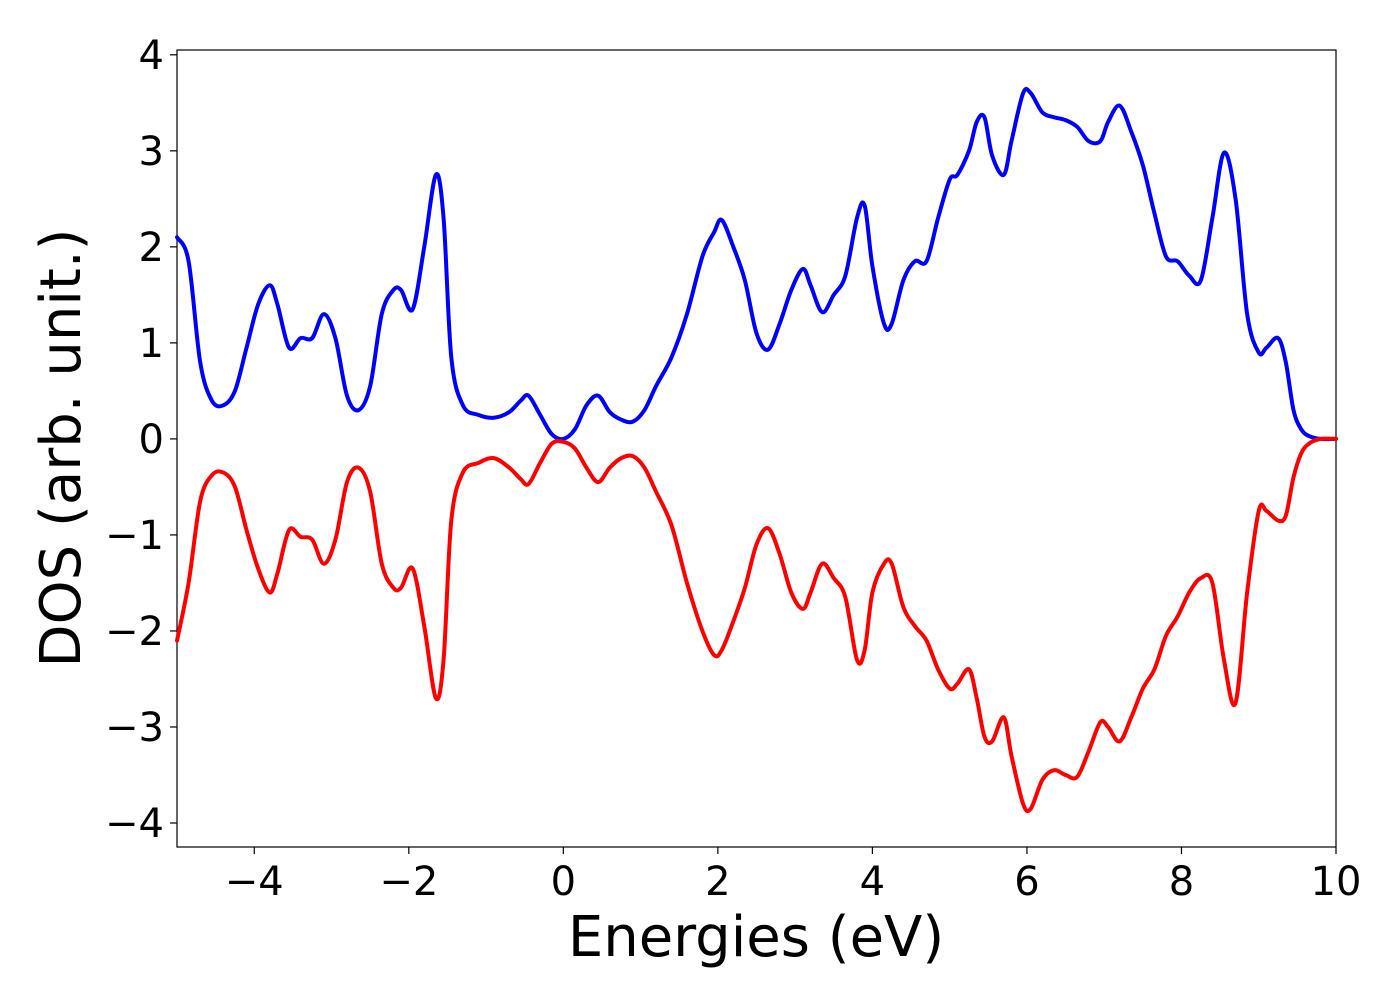  Describe the element at coordinates (563, 882) in the screenshot. I see `x-tick-label: 0` at that location.